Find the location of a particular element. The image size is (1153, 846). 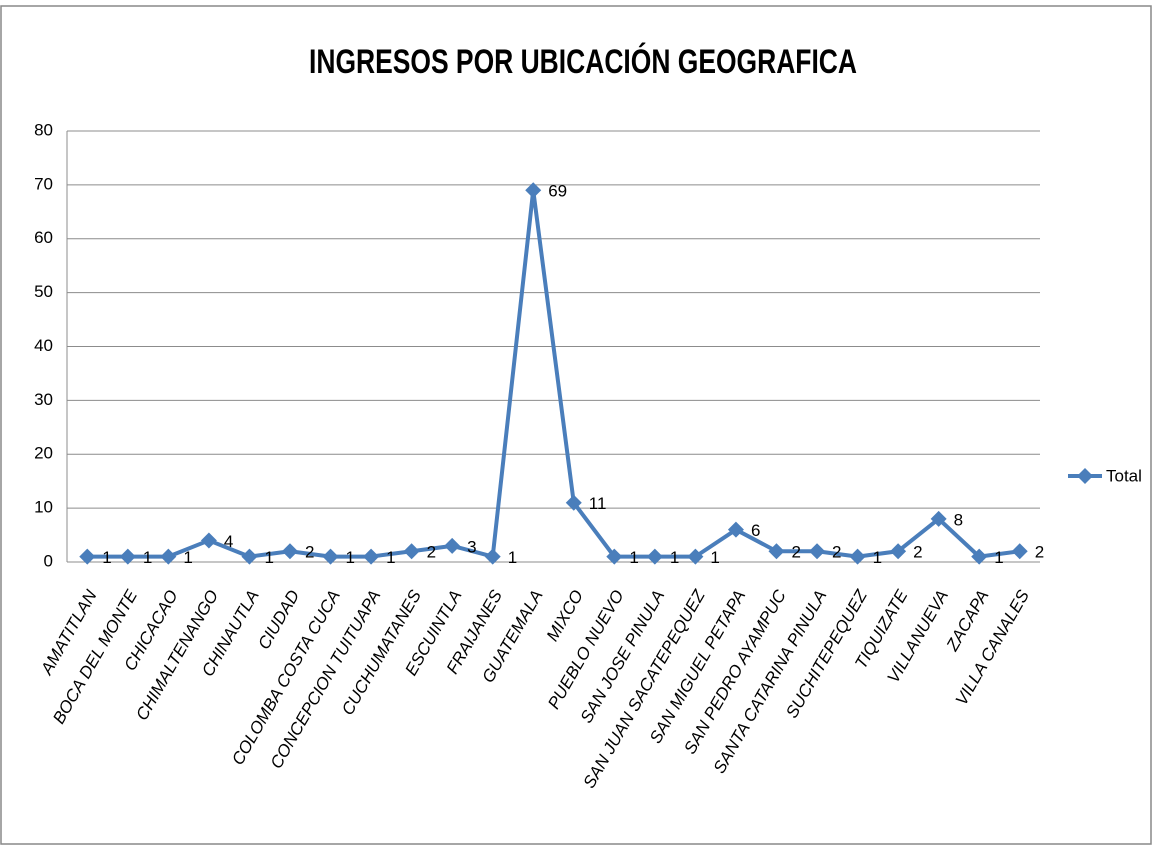

chart-title: INGRESOS POR UBICACIÓN GEOGRAFICA is located at coordinates (583, 62).